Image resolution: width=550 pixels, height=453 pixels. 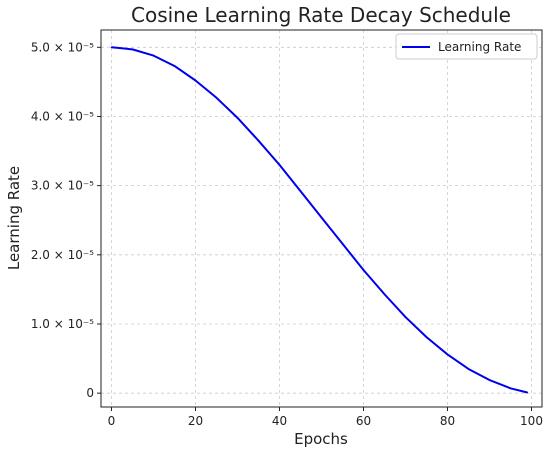 What do you see at coordinates (321, 15) in the screenshot?
I see `chart-title: Cosine Learning Rate Decay Schedule` at bounding box center [321, 15].